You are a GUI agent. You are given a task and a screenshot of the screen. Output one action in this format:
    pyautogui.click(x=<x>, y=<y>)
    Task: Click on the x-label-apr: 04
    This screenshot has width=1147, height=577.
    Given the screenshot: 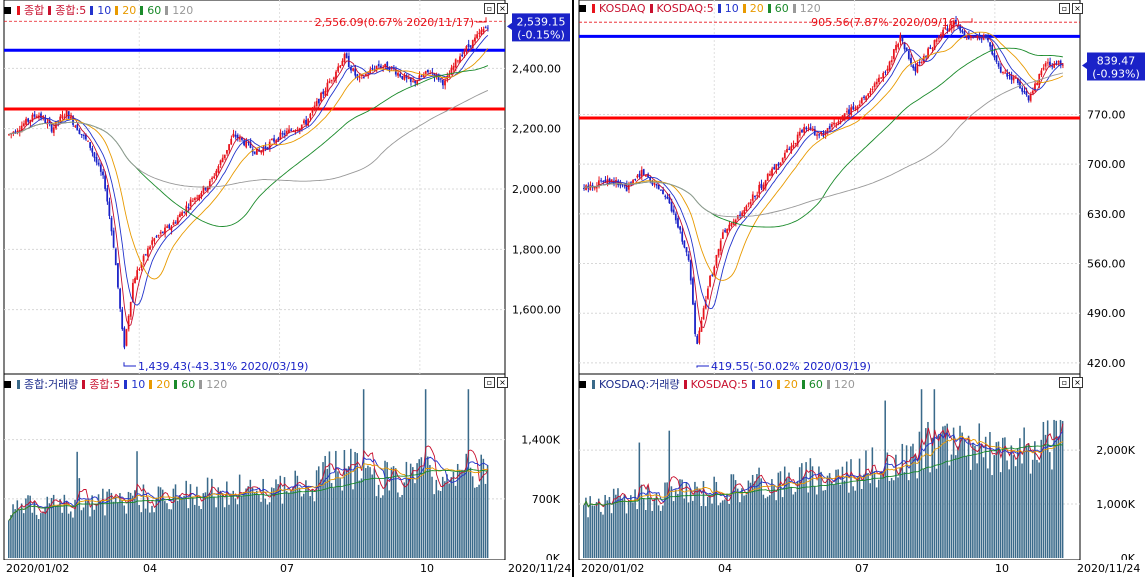 What is the action you would take?
    pyautogui.click(x=725, y=568)
    